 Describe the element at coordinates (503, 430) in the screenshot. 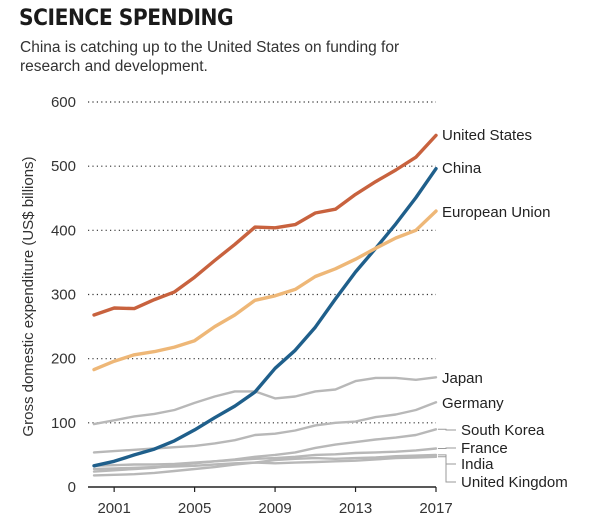

I see `series-label-south-korea: South Korea` at that location.